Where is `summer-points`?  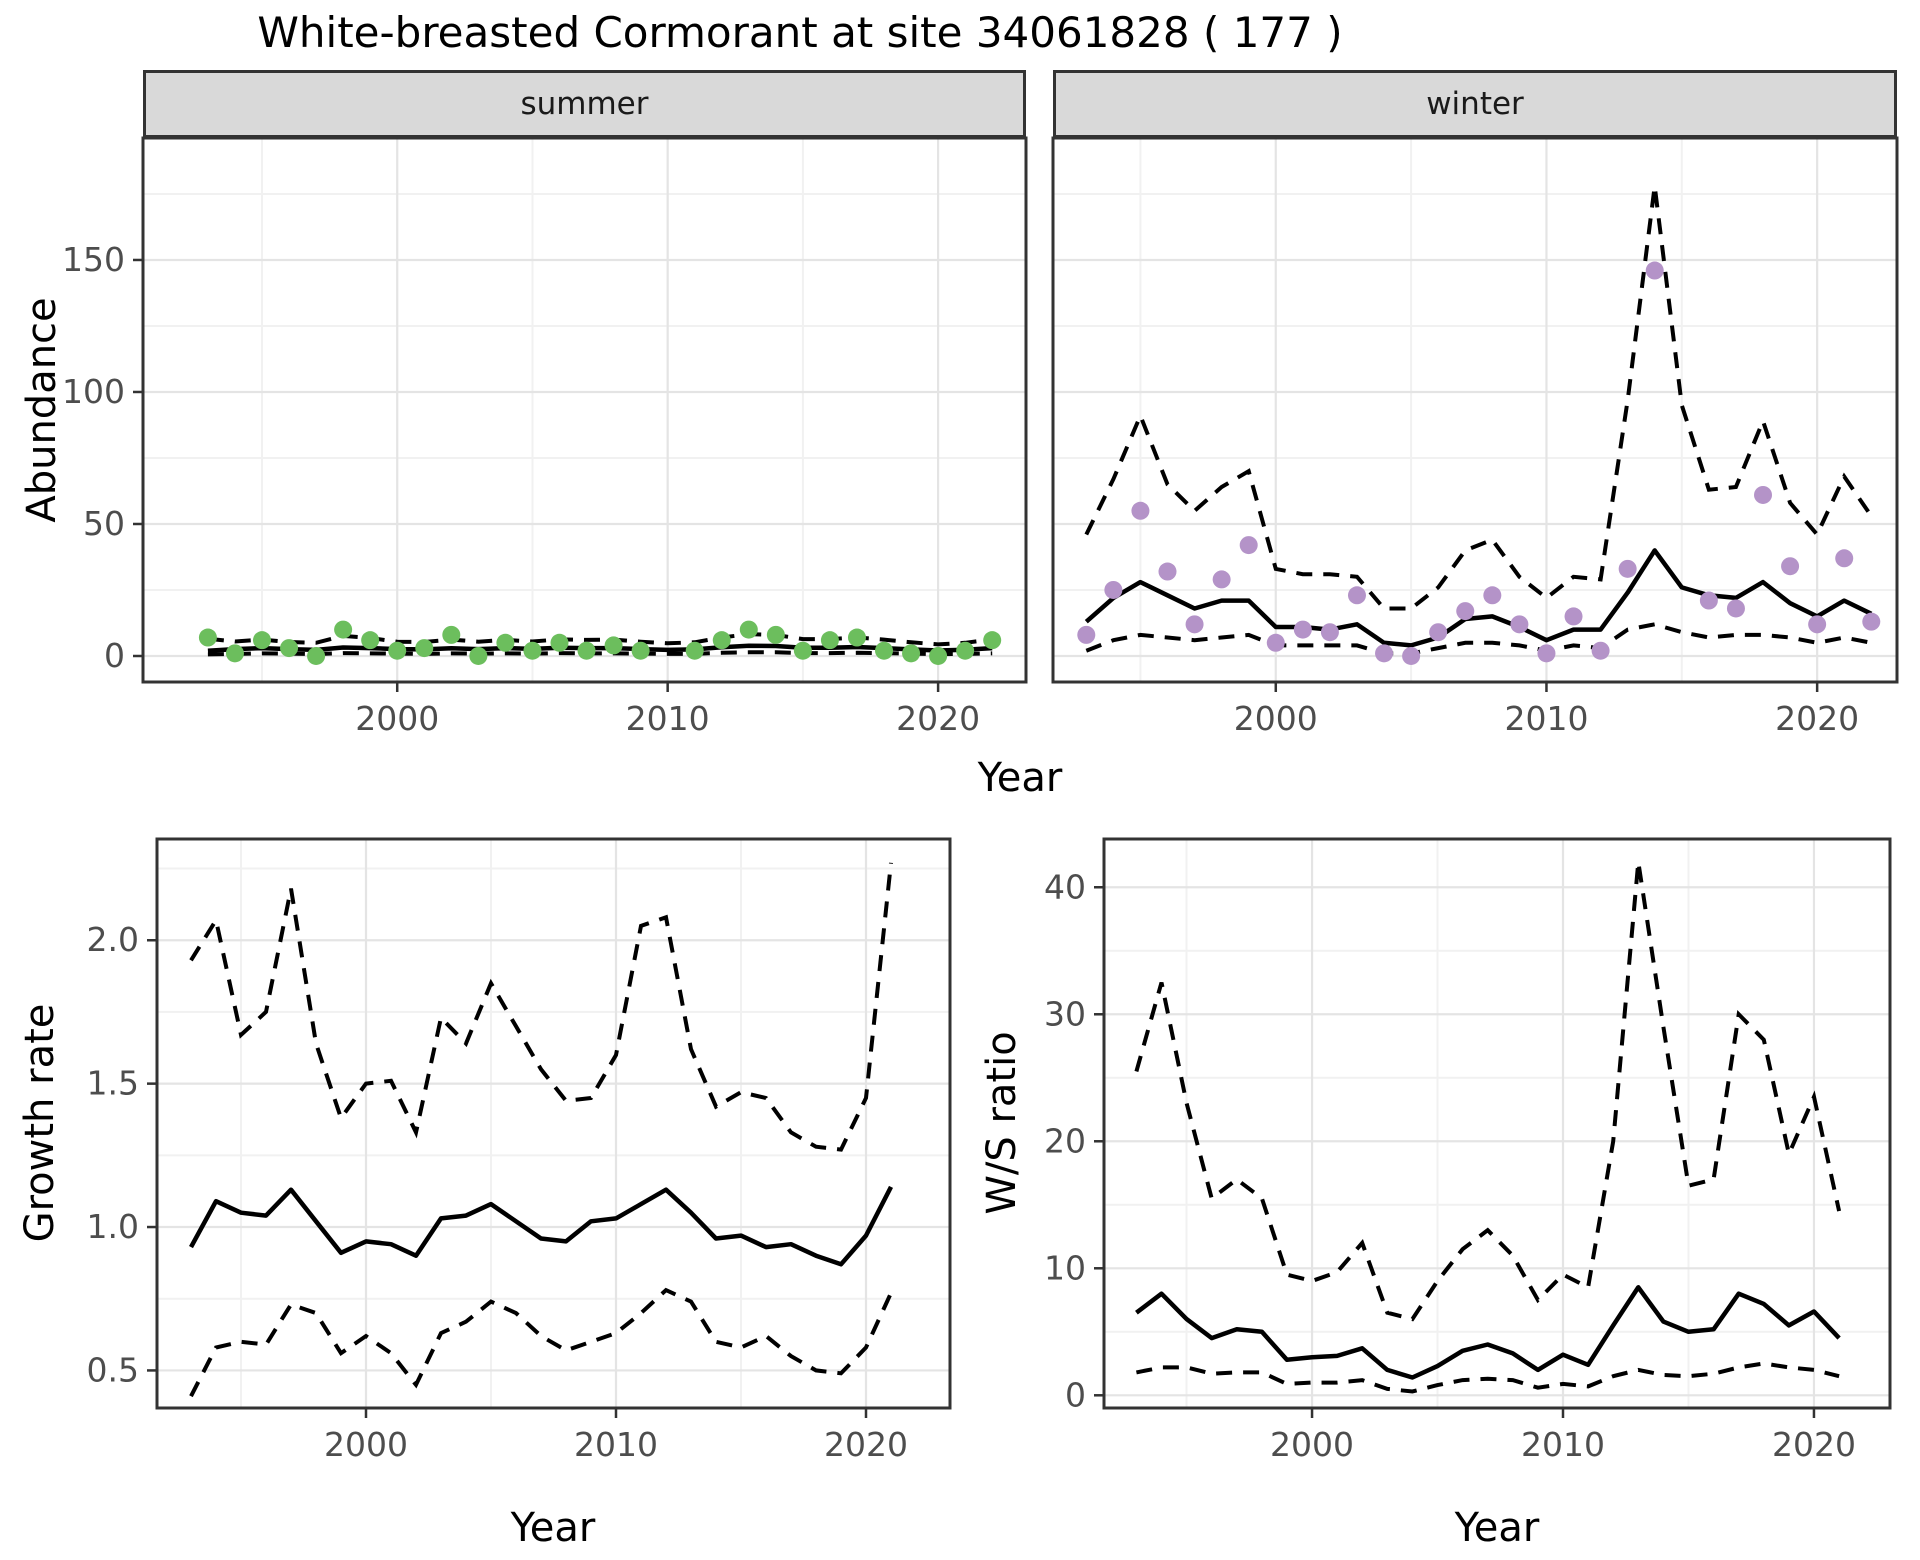
summer-points is located at coordinates (600, 642).